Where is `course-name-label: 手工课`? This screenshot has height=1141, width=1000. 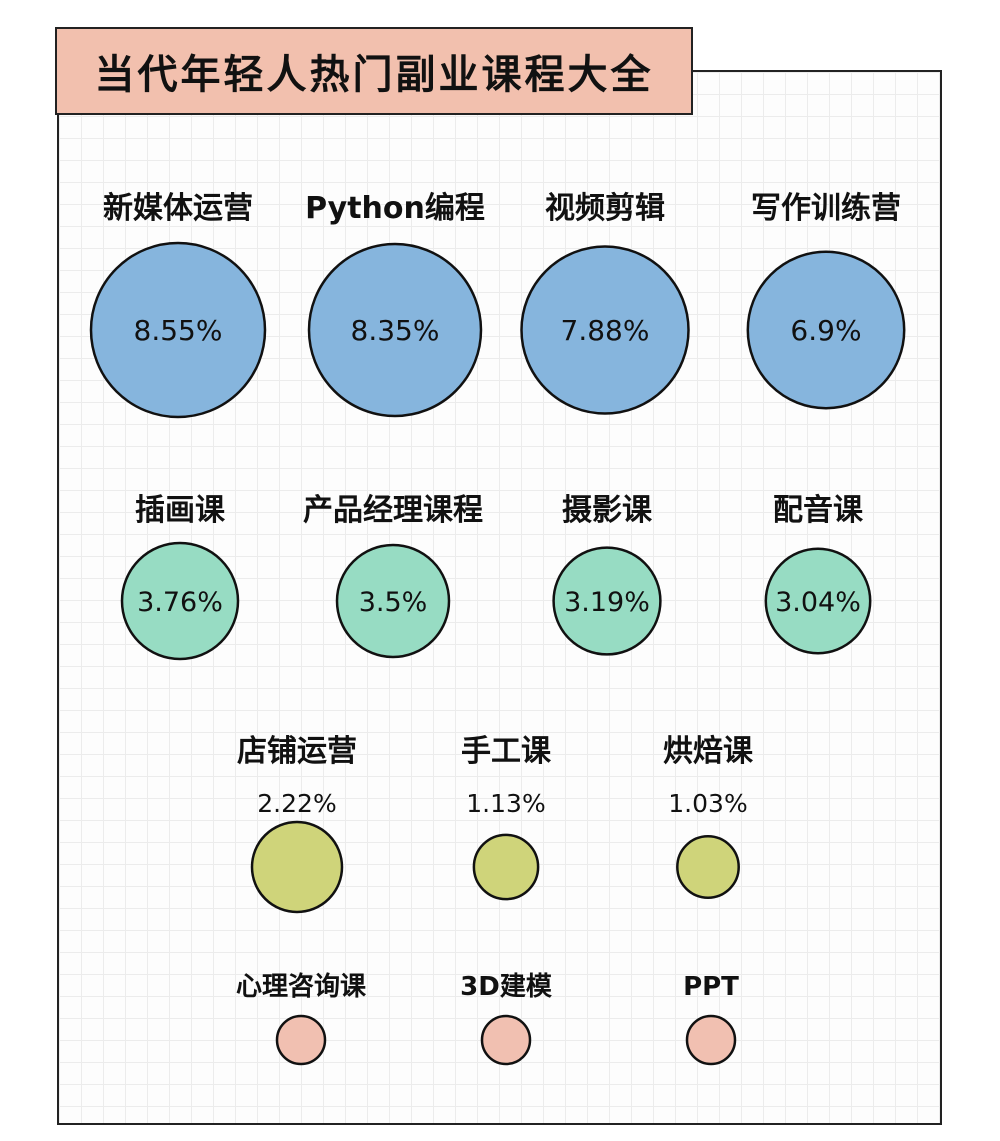
course-name-label: 手工课 is located at coordinates (506, 751).